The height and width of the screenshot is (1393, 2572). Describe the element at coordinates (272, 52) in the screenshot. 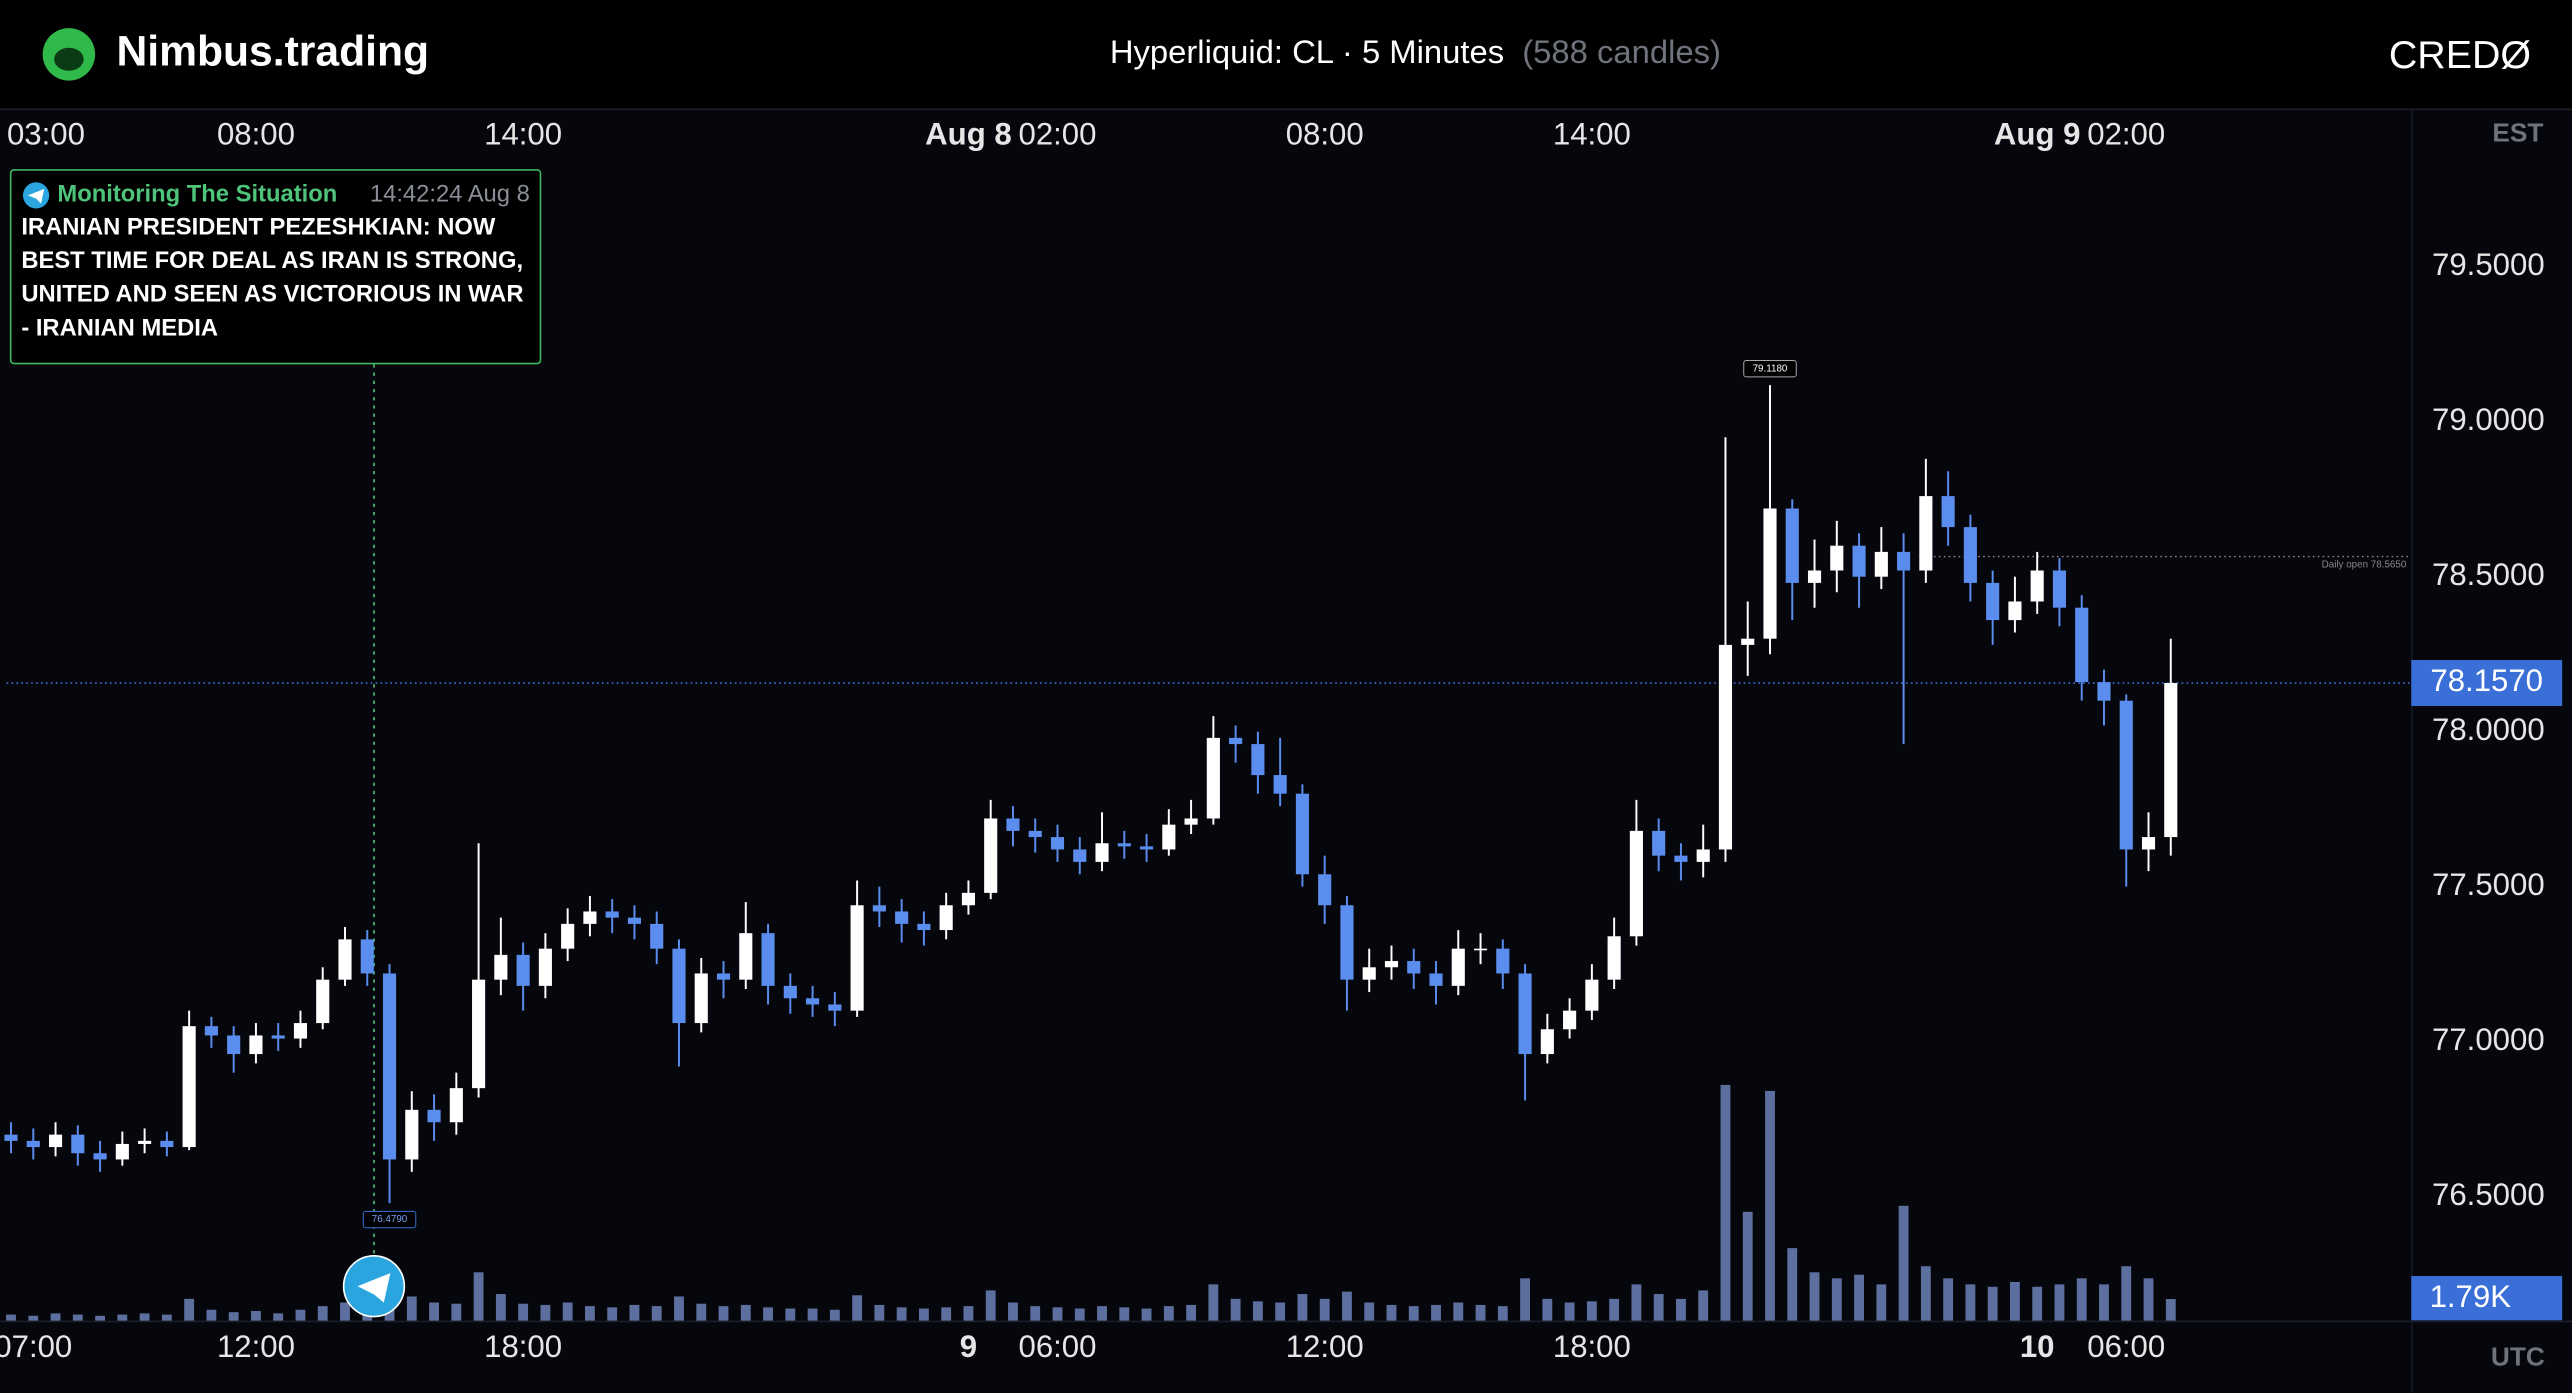

I see `brand: Nimbus.trading` at that location.